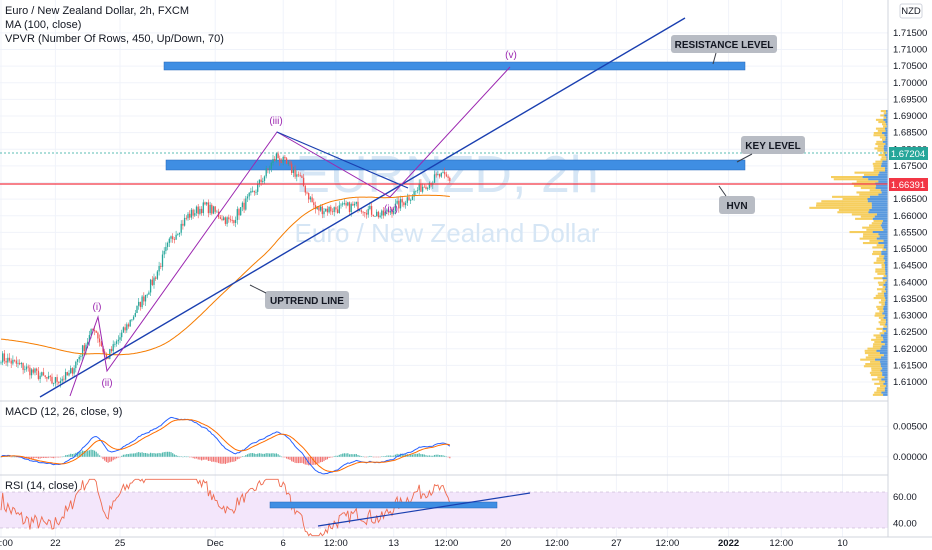 Image resolution: width=932 pixels, height=550 pixels. Describe the element at coordinates (910, 216) in the screenshot. I see `price-tick-label: 1.66000` at that location.